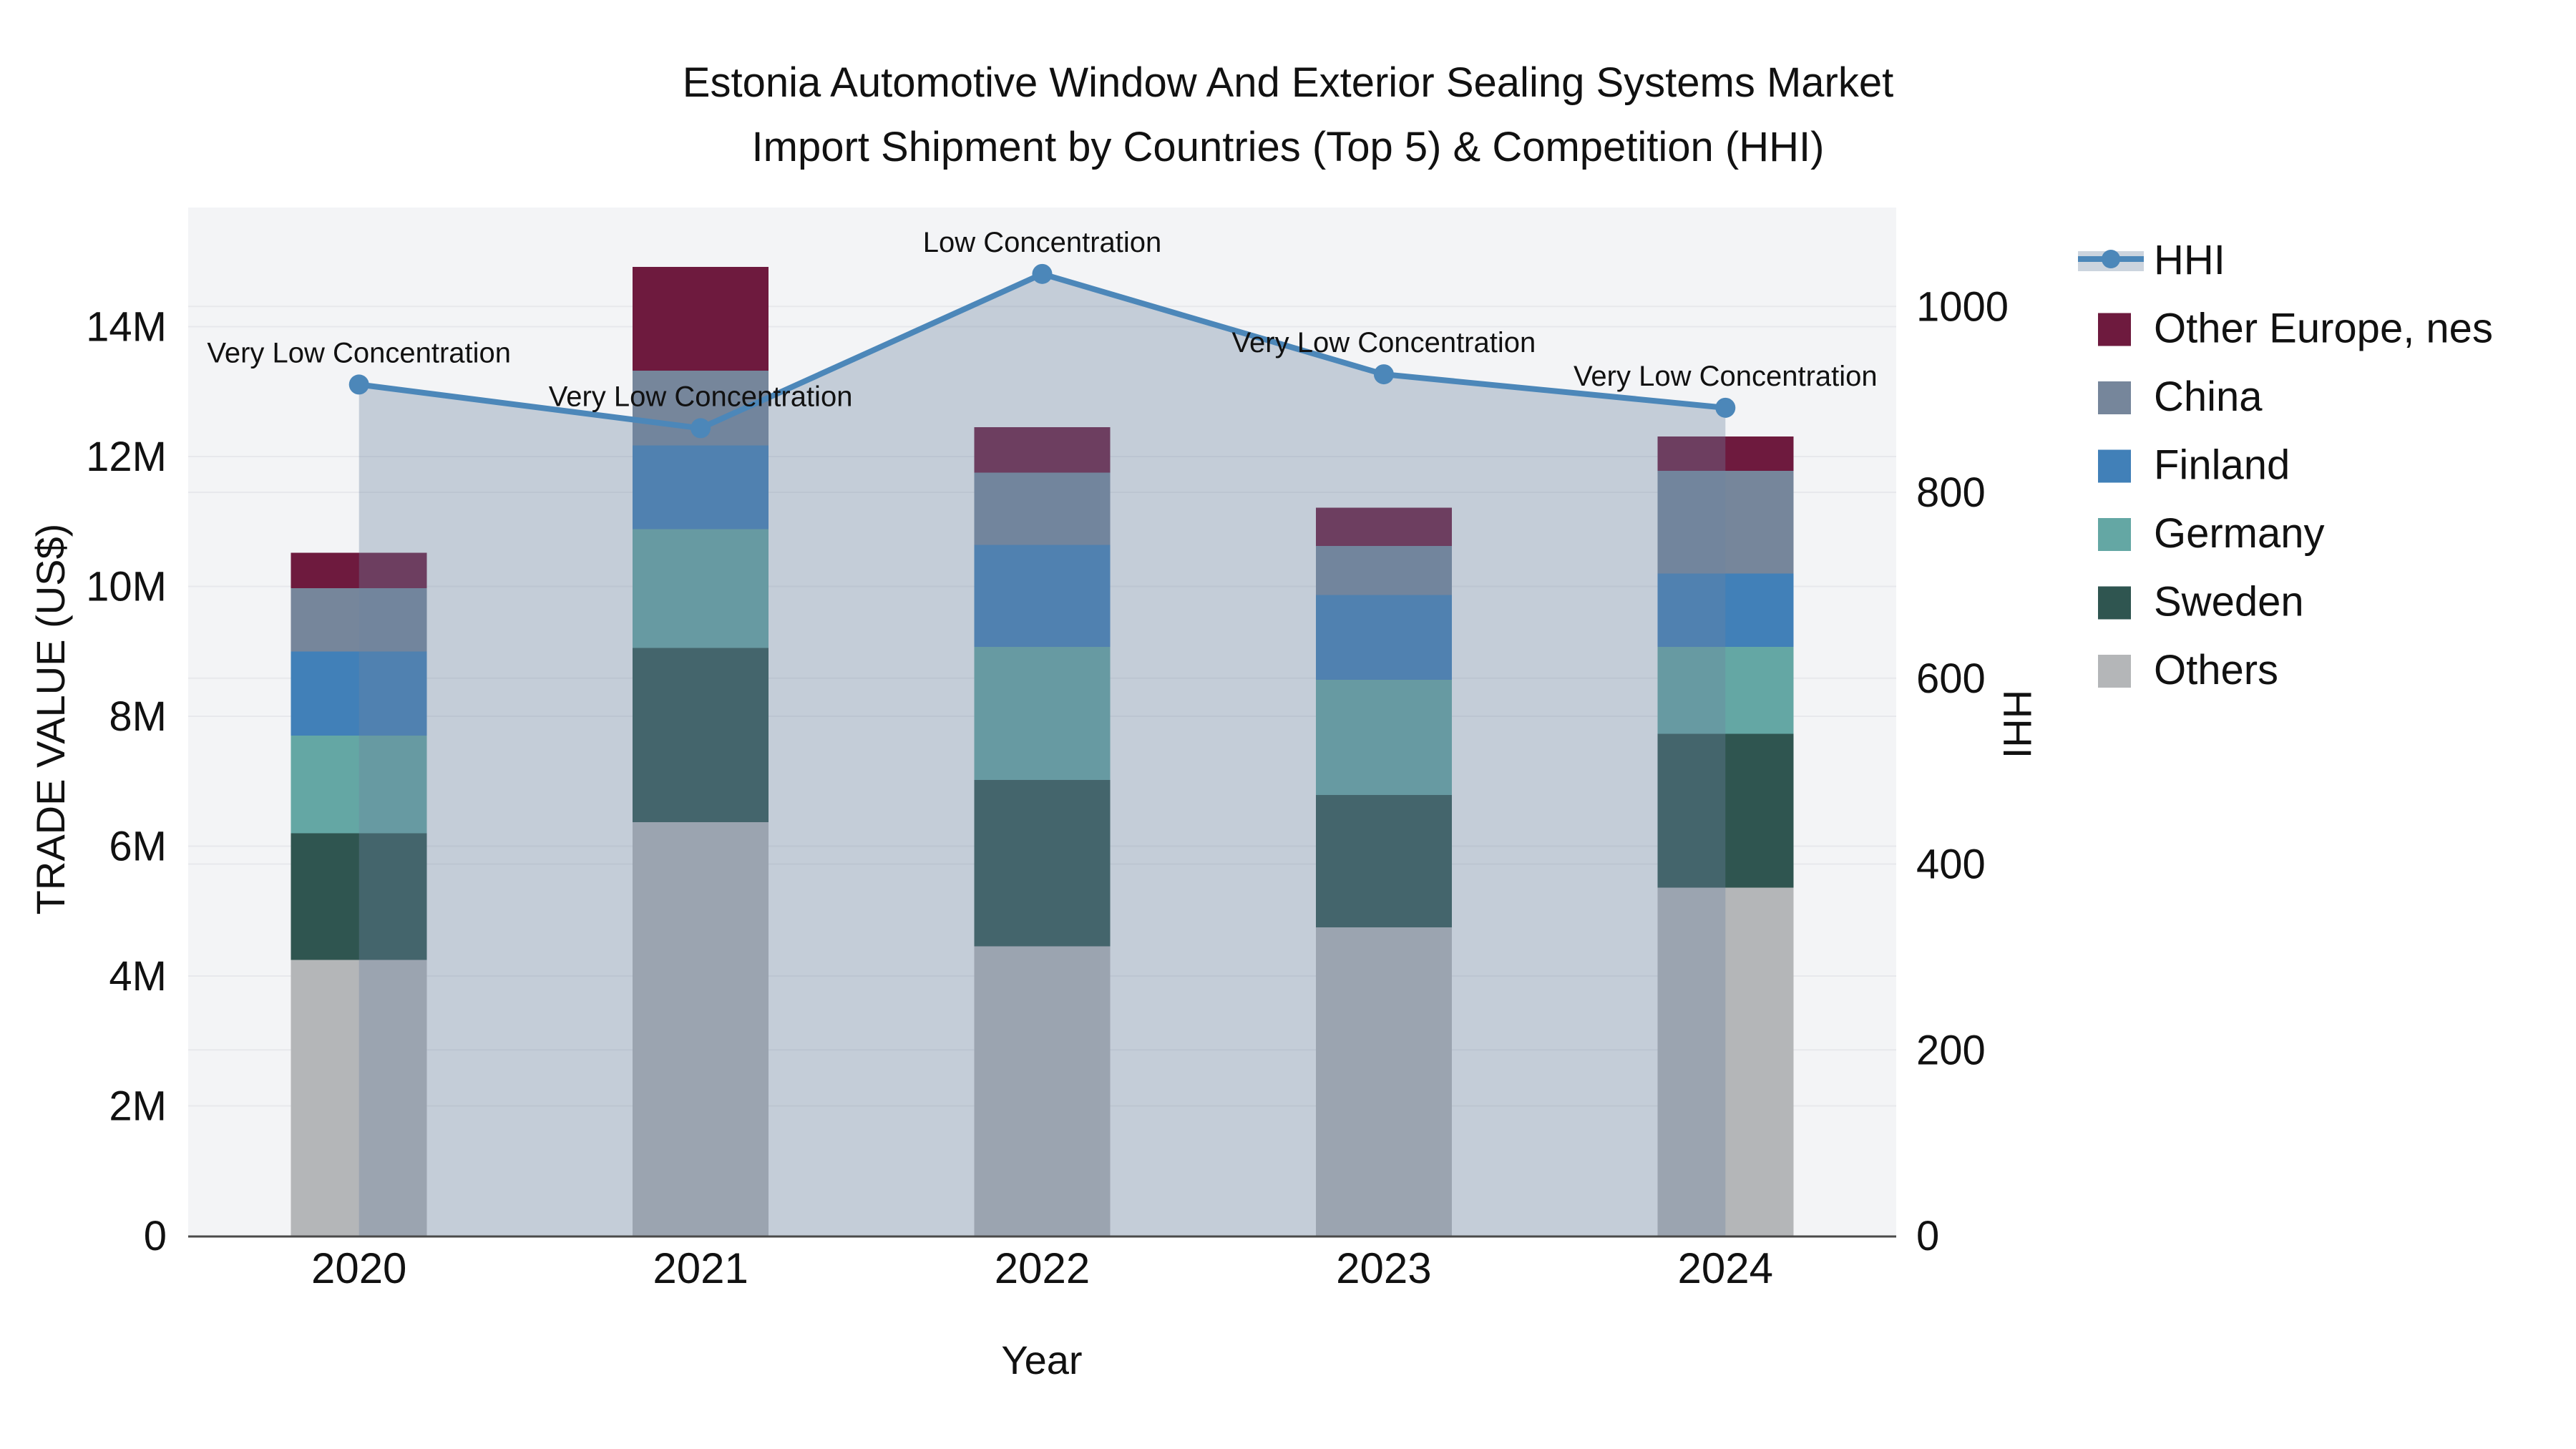 The height and width of the screenshot is (1449, 2576). What do you see at coordinates (700, 1268) in the screenshot?
I see `x-tick-label: 2021` at bounding box center [700, 1268].